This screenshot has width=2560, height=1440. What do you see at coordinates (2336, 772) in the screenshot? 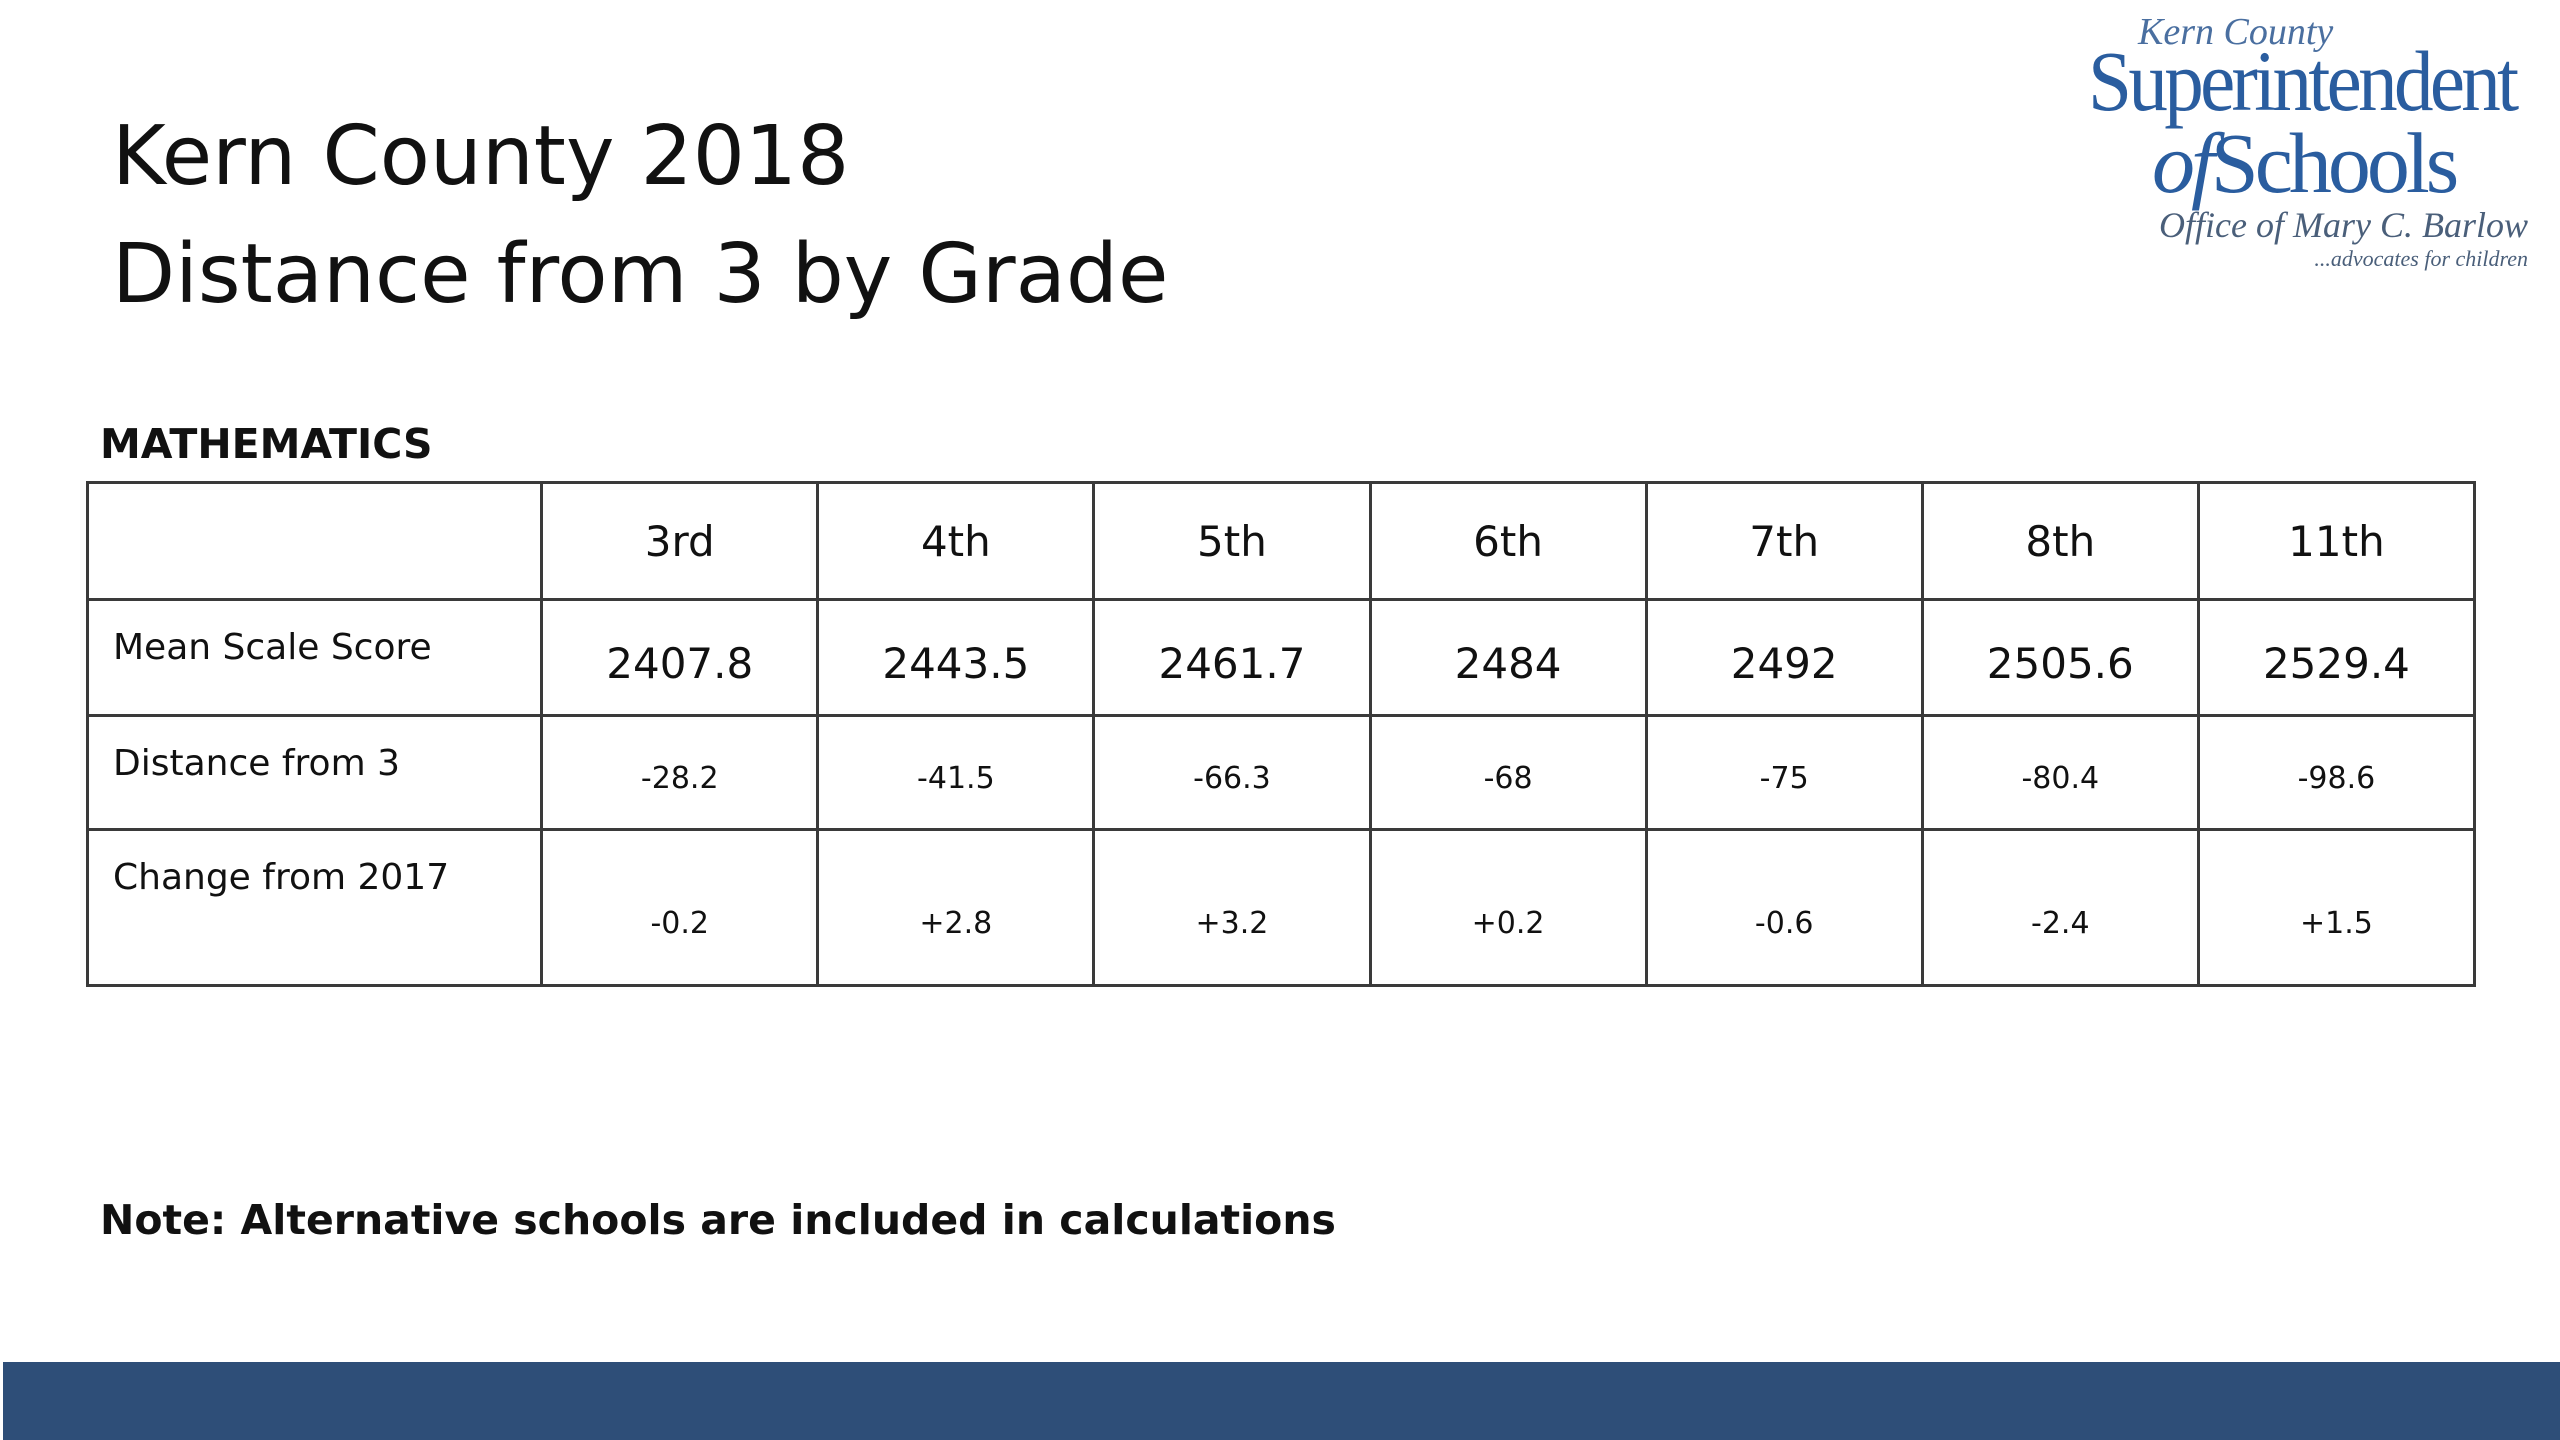
I see `table-cell: -98.6` at bounding box center [2336, 772].